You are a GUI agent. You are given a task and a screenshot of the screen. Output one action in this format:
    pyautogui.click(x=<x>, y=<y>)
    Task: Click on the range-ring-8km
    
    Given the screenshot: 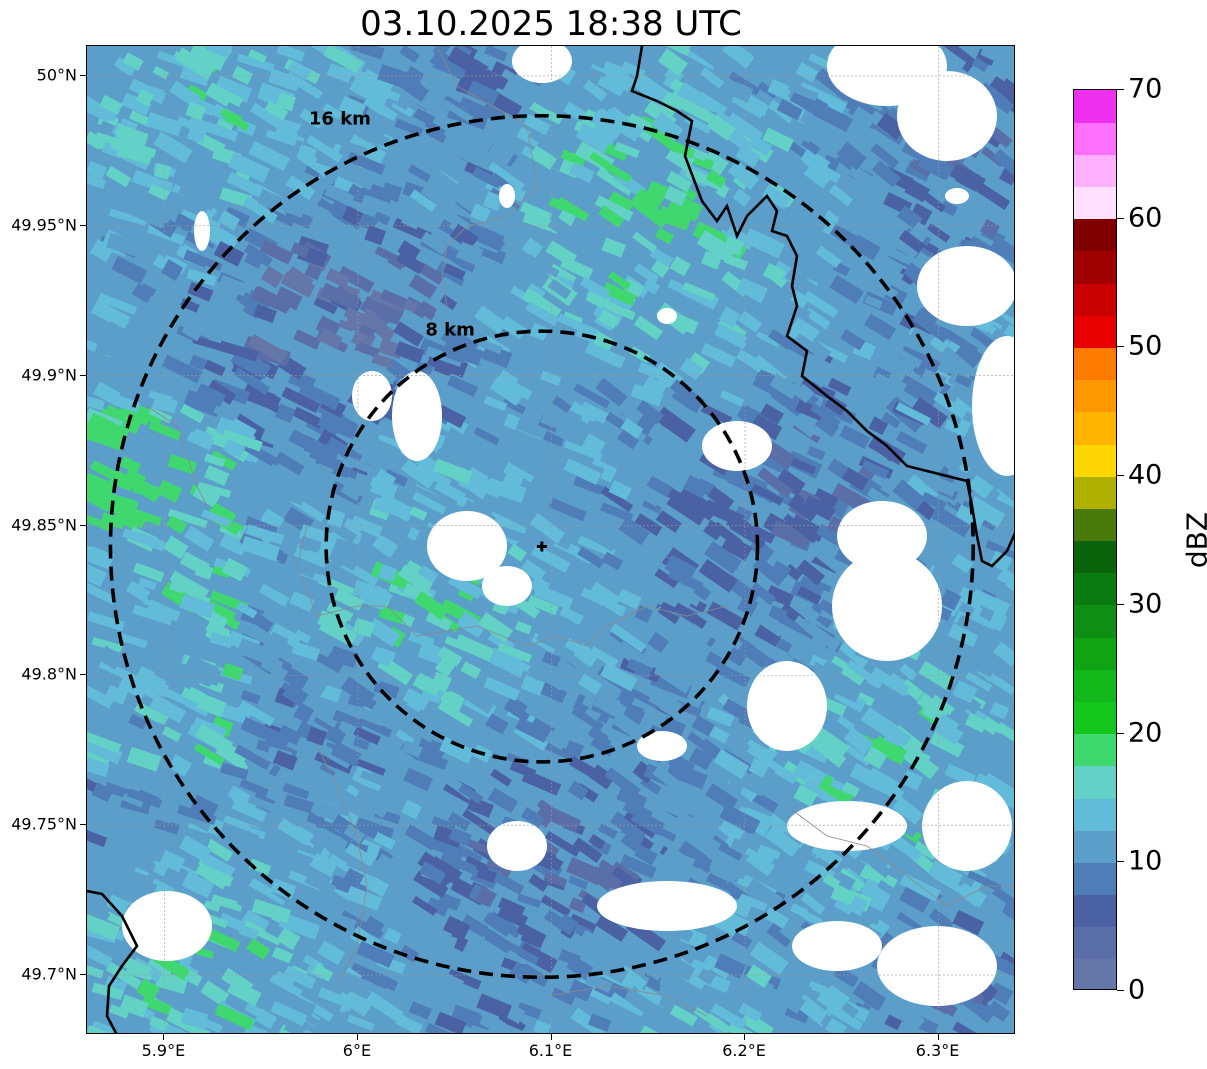 What is the action you would take?
    pyautogui.click(x=542, y=546)
    